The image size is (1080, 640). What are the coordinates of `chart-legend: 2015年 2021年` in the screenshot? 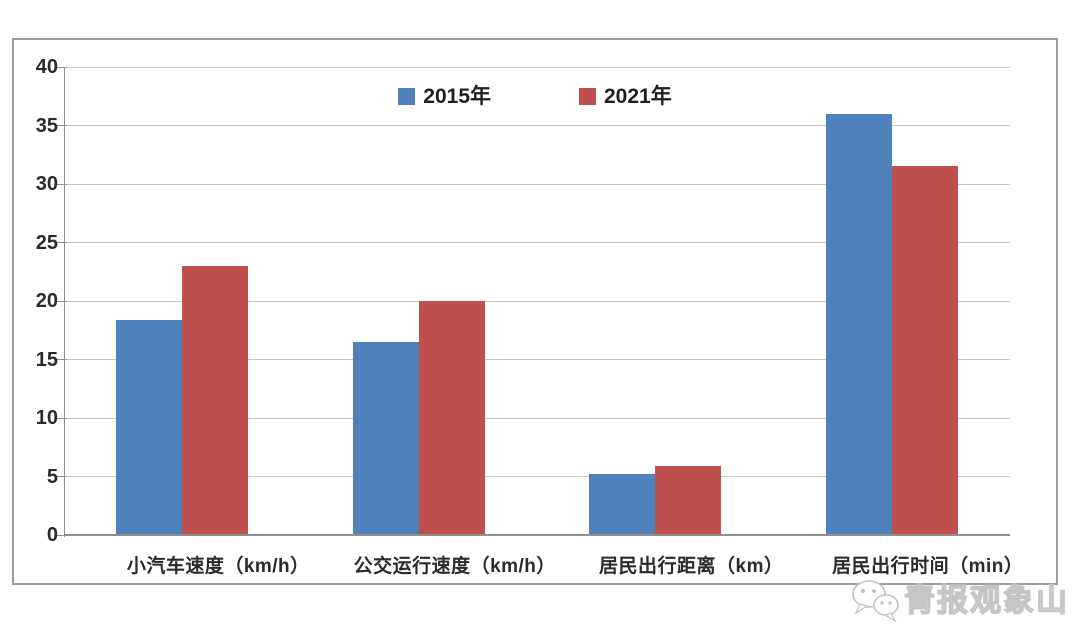 It's located at (535, 96).